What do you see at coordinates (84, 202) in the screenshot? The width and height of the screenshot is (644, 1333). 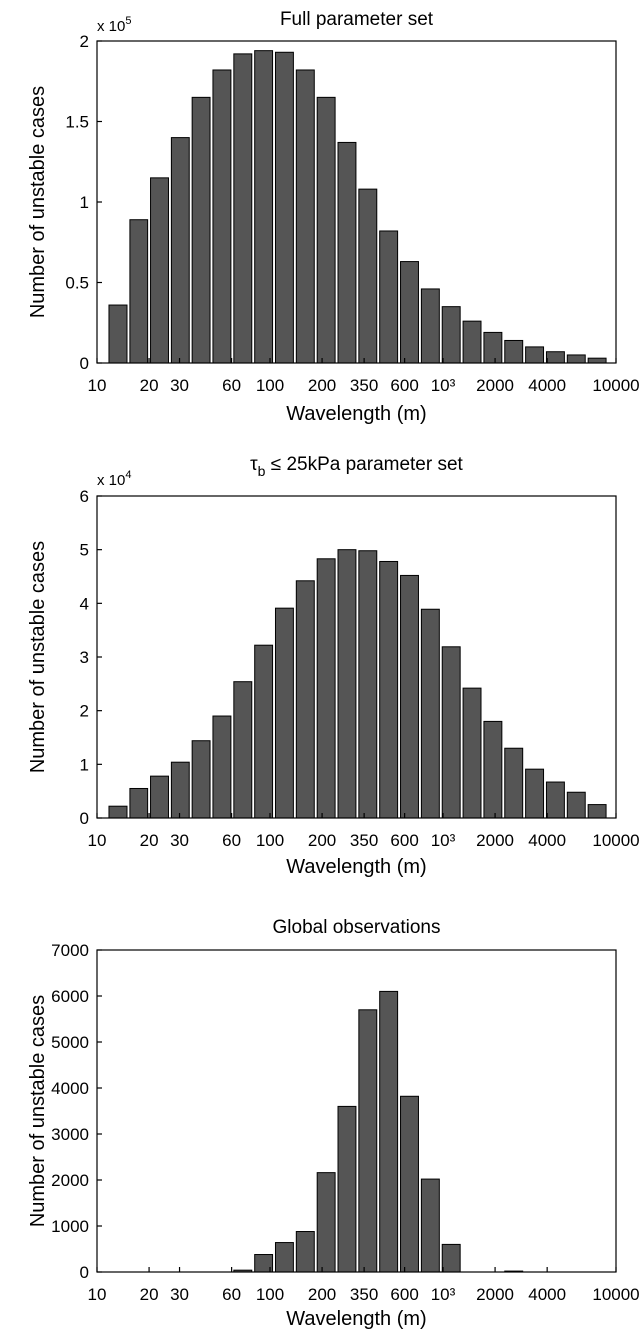 I see `y-tick-label: 1` at bounding box center [84, 202].